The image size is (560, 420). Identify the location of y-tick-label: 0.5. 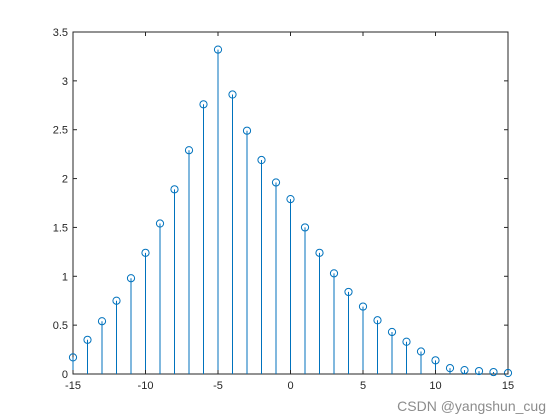
(60, 326).